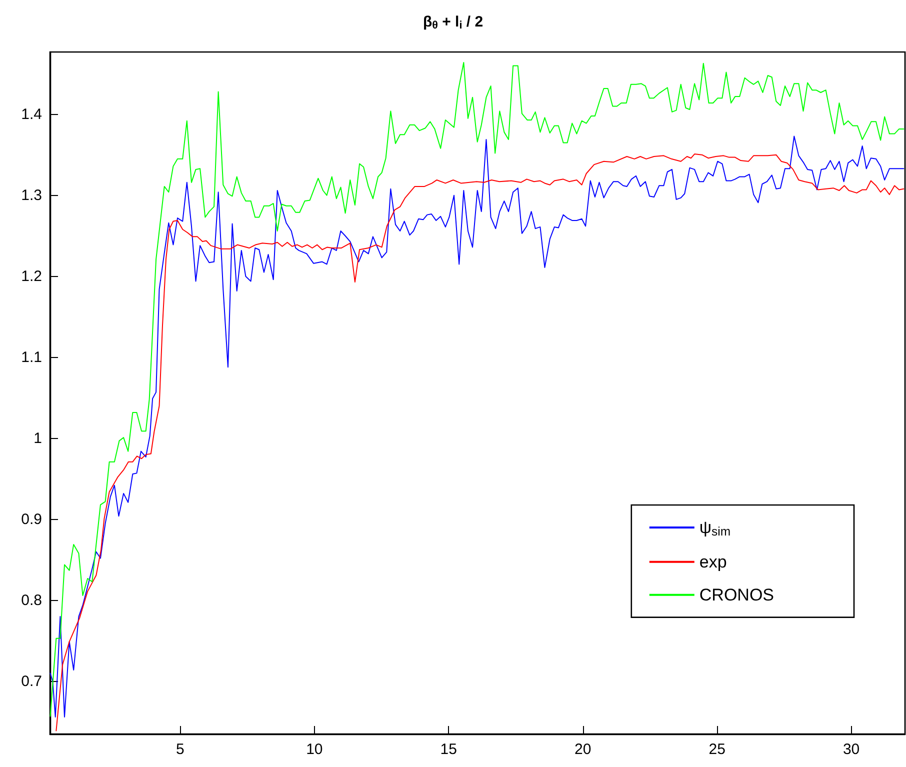 This screenshot has width=906, height=767. What do you see at coordinates (583, 749) in the screenshot?
I see `x-tick-label: 20` at bounding box center [583, 749].